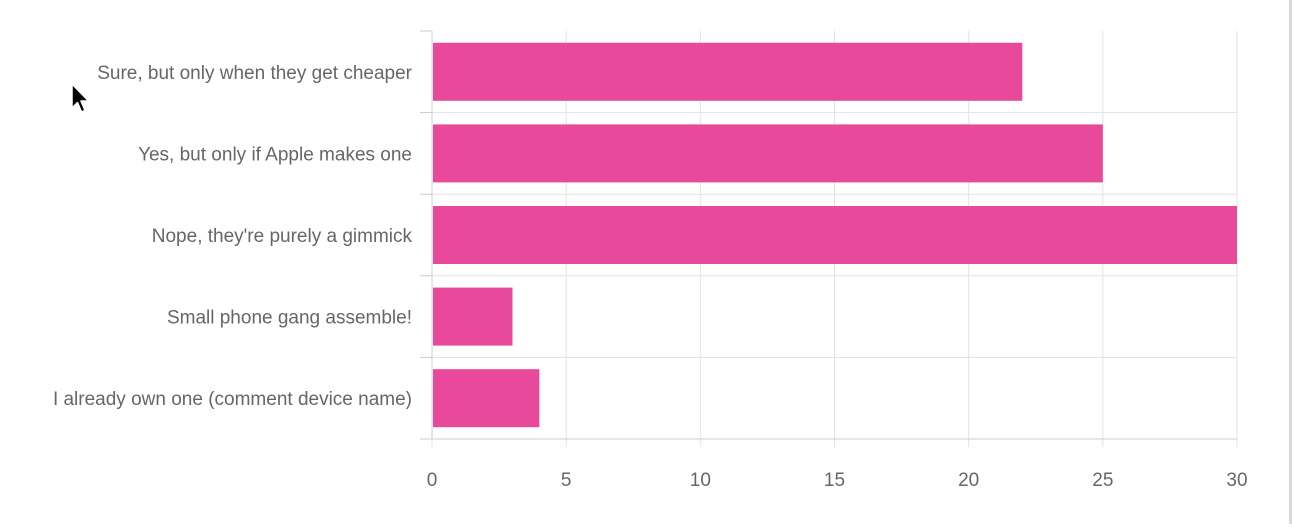 The image size is (1292, 529). Describe the element at coordinates (1102, 480) in the screenshot. I see `x-tick-label: 25` at that location.